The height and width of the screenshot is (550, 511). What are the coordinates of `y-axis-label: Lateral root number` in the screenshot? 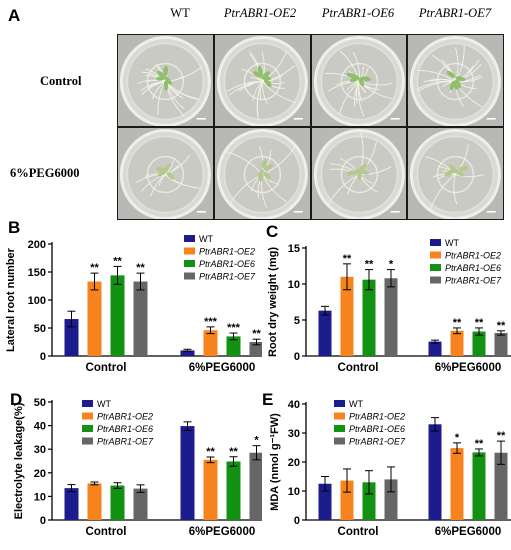 It's located at (11, 299).